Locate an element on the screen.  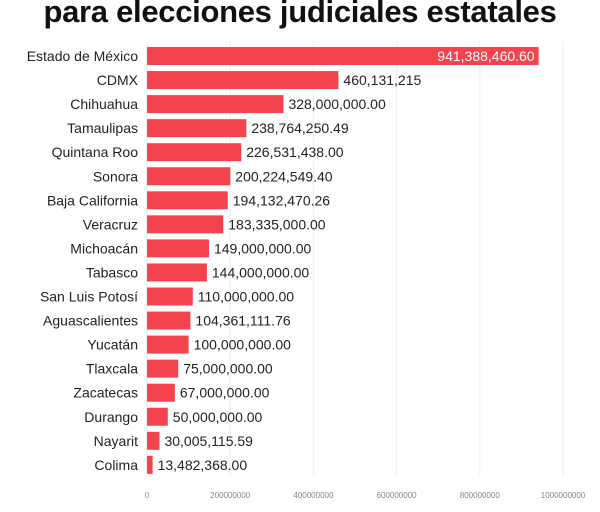
data-label: 30,005,115.59 is located at coordinates (208, 441).